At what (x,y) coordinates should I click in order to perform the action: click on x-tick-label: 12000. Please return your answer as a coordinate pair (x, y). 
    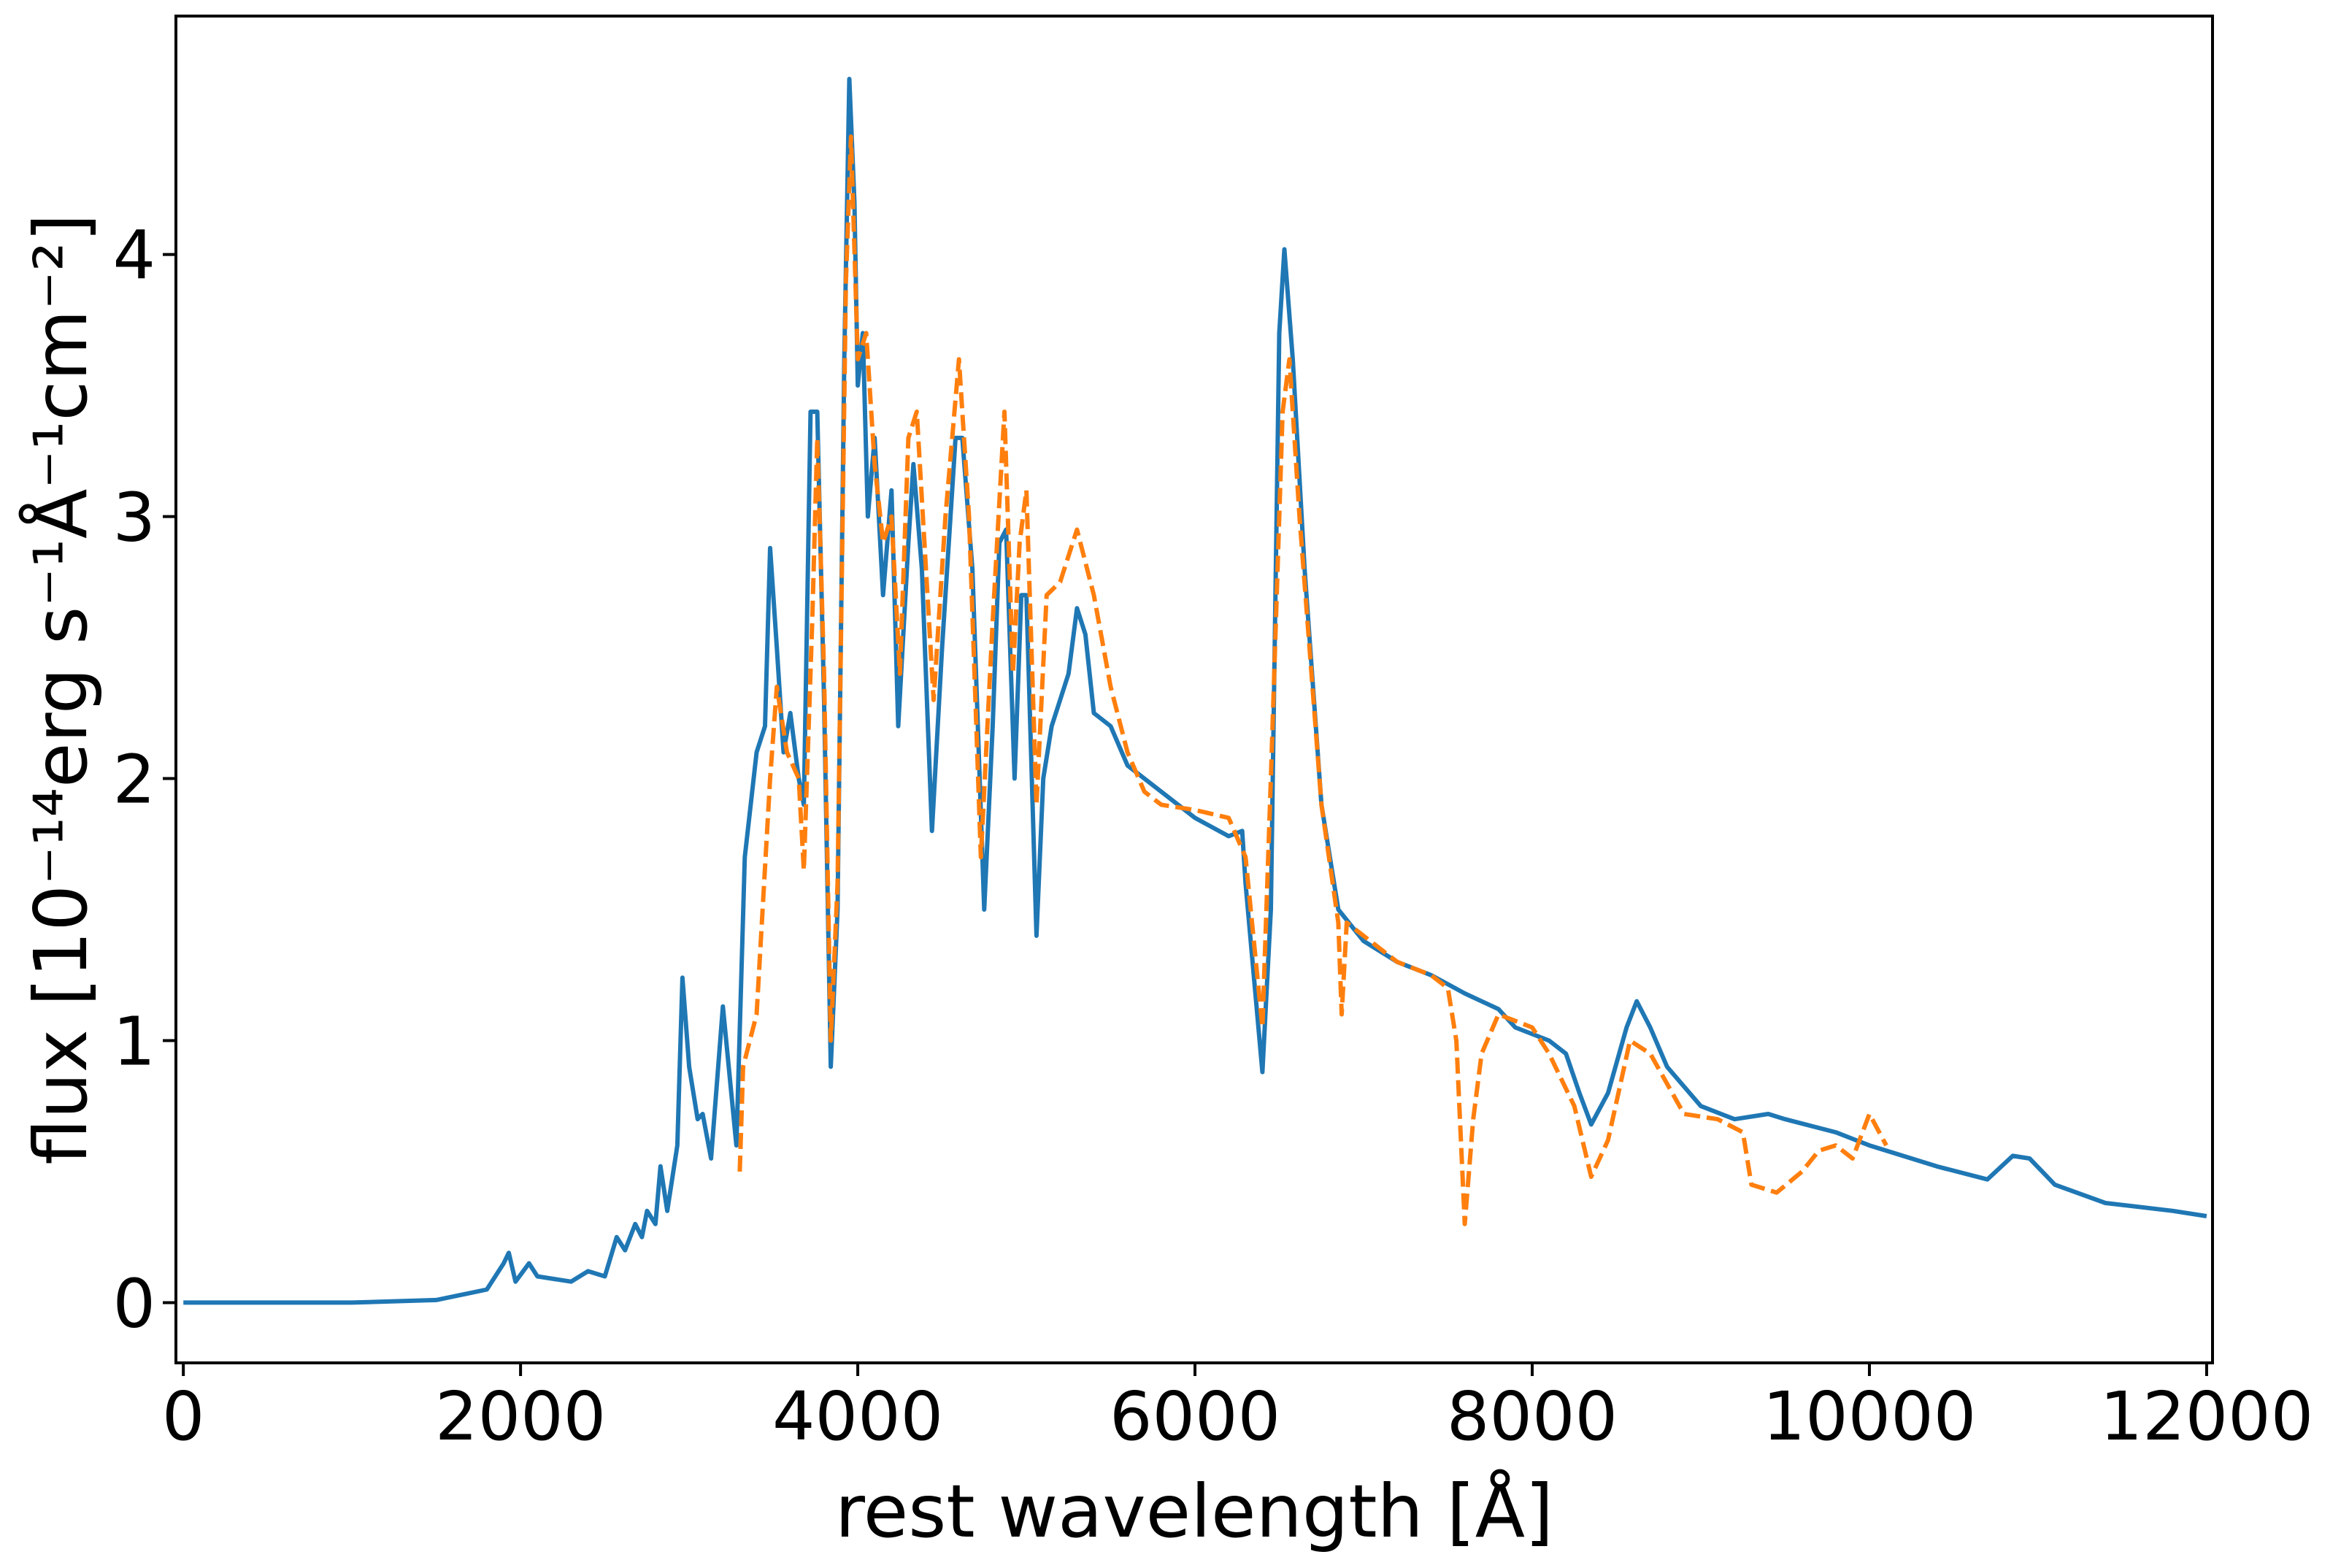
    Looking at the image, I should click on (2207, 1416).